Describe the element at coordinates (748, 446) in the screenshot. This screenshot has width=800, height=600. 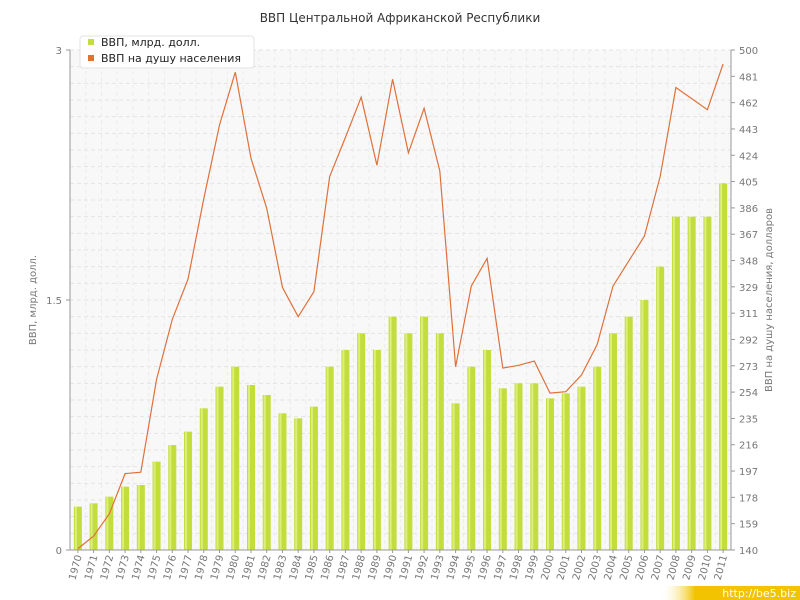
I see `right-tick-label: 216` at that location.